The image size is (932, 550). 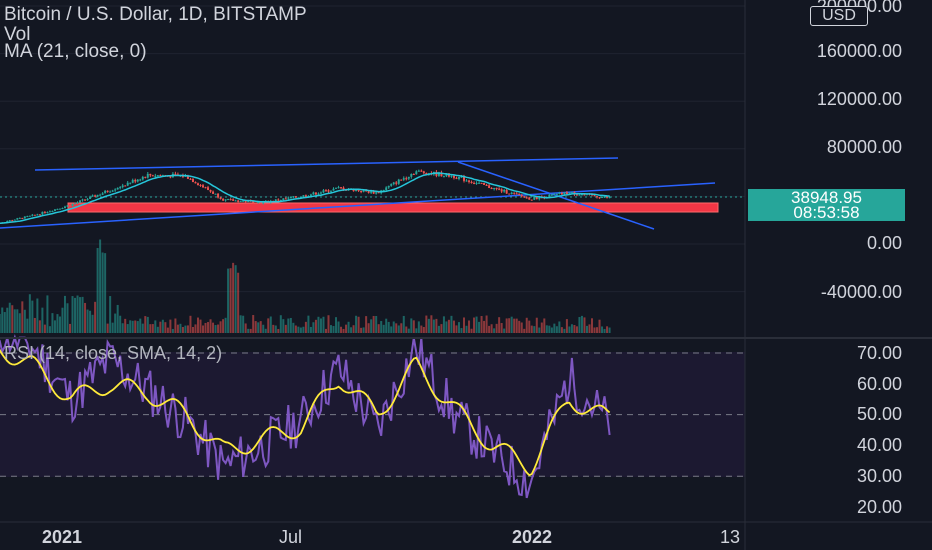 What do you see at coordinates (113, 353) in the screenshot?
I see `rsi-legend: RSI (14, close, SMA, 14, 2)` at bounding box center [113, 353].